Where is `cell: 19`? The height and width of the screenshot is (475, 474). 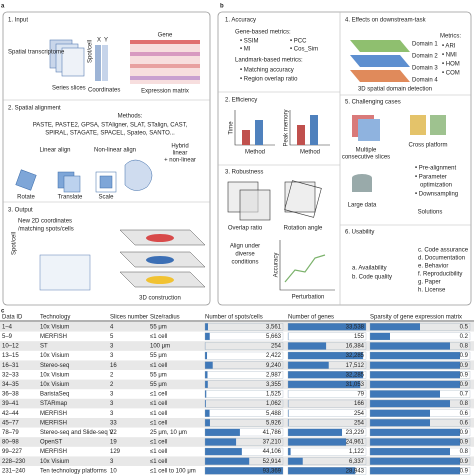
cell: 19 is located at coordinates (113, 443).